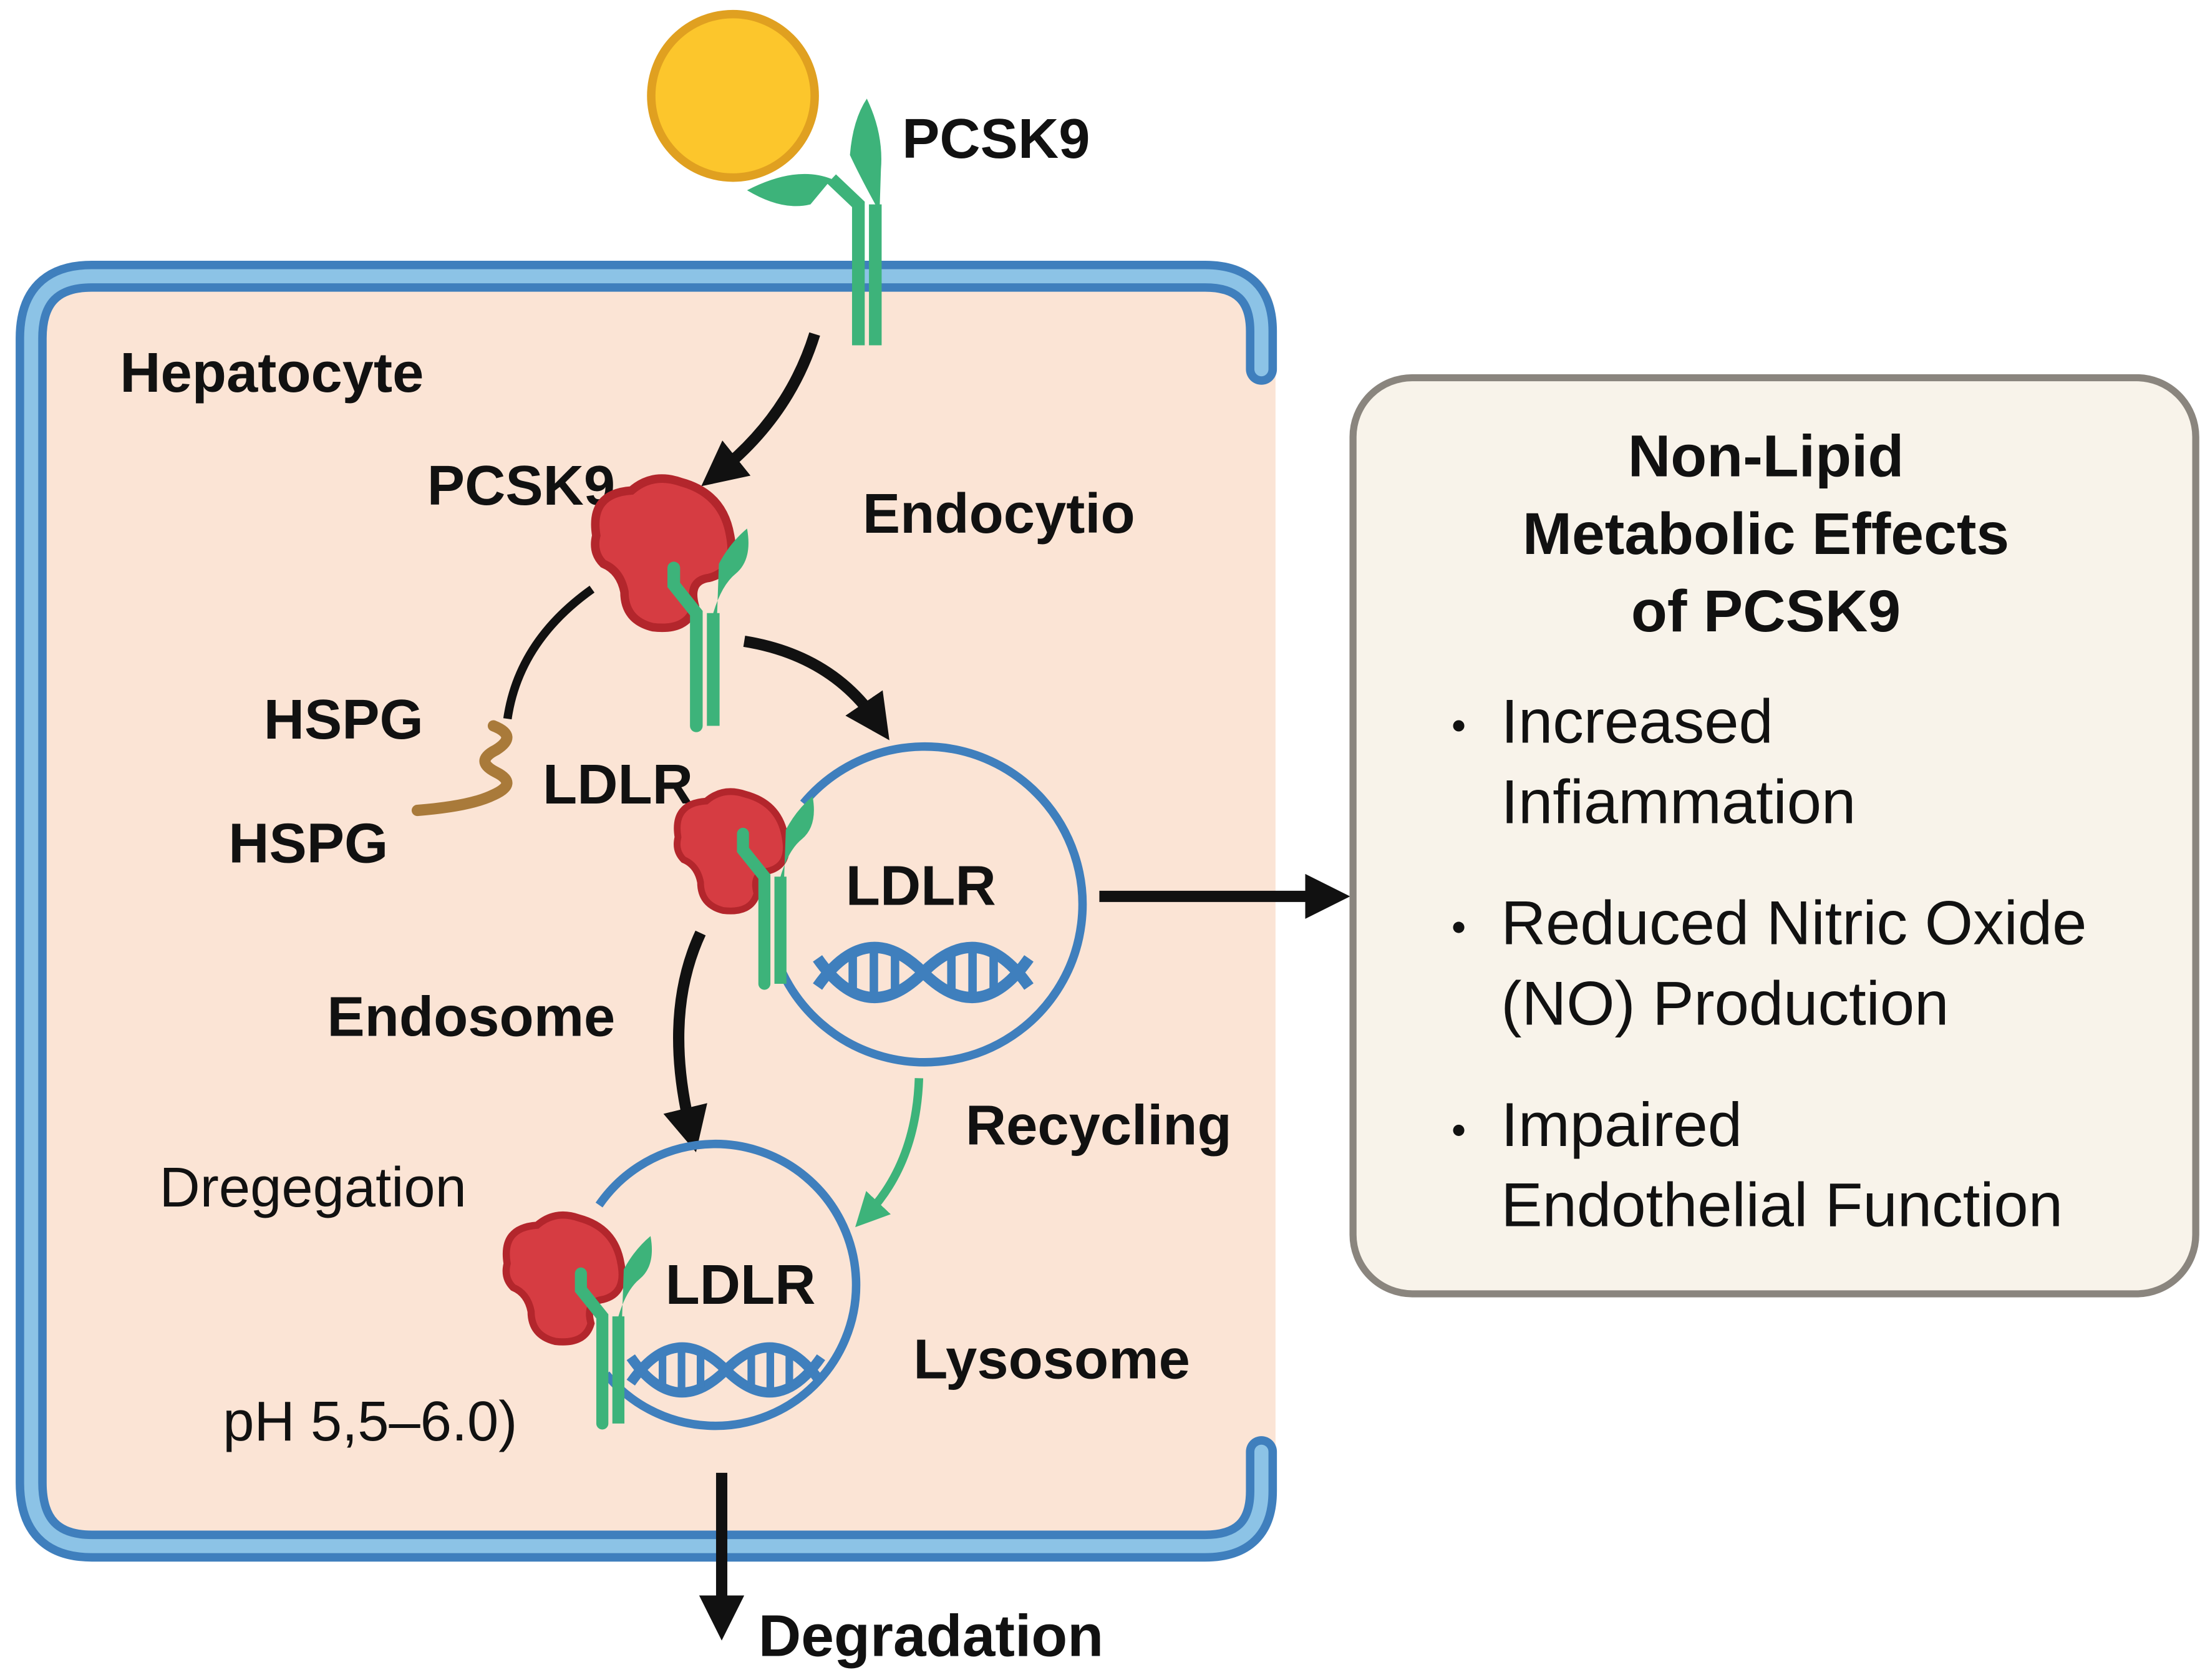 The height and width of the screenshot is (1680, 2210). Describe the element at coordinates (1793, 924) in the screenshot. I see `effect-item-line: Reduced Nitric Oxide` at that location.